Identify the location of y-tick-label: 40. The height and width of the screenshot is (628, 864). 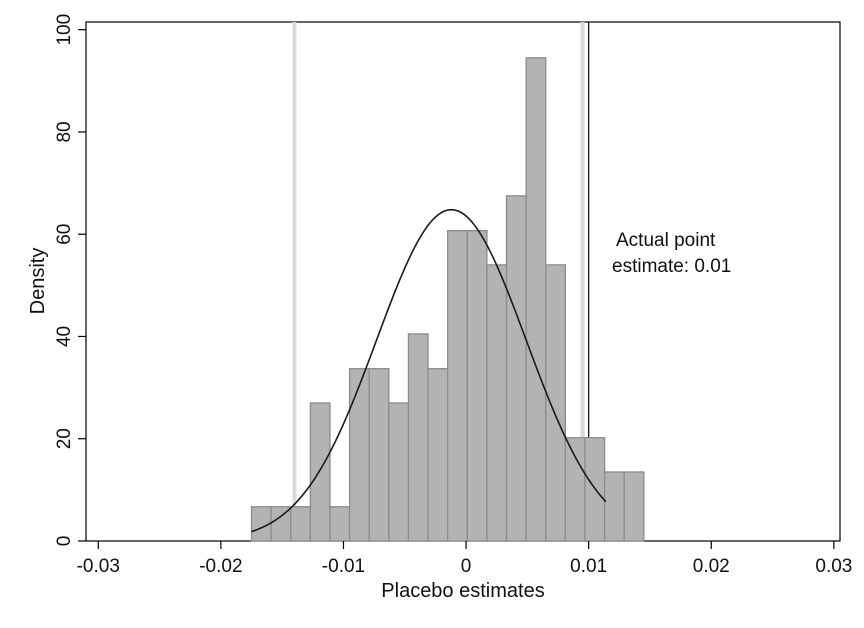
(64, 336).